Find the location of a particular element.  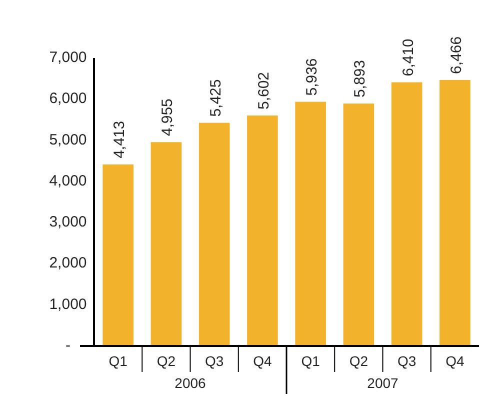

text: 2006 is located at coordinates (190, 383).